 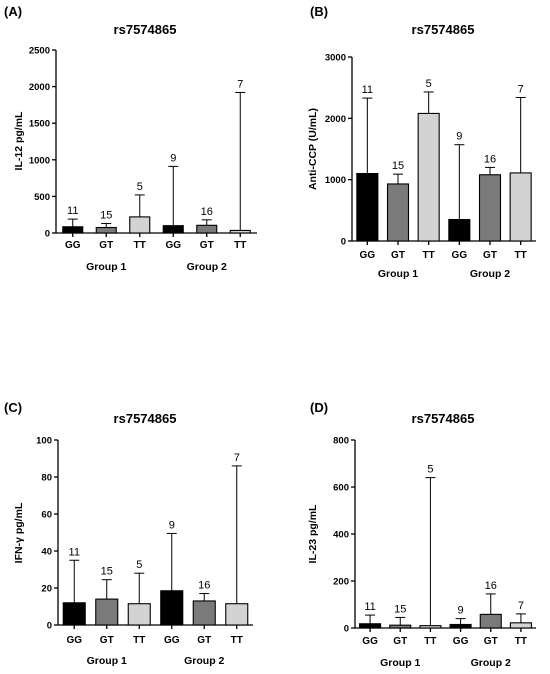 I want to click on y-tick-label: 400, so click(x=341, y=535).